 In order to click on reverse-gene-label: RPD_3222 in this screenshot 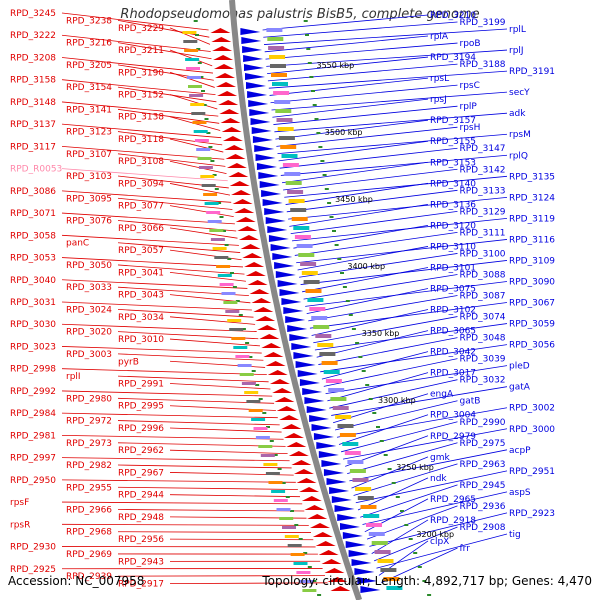, I will do `click(33, 36)`.